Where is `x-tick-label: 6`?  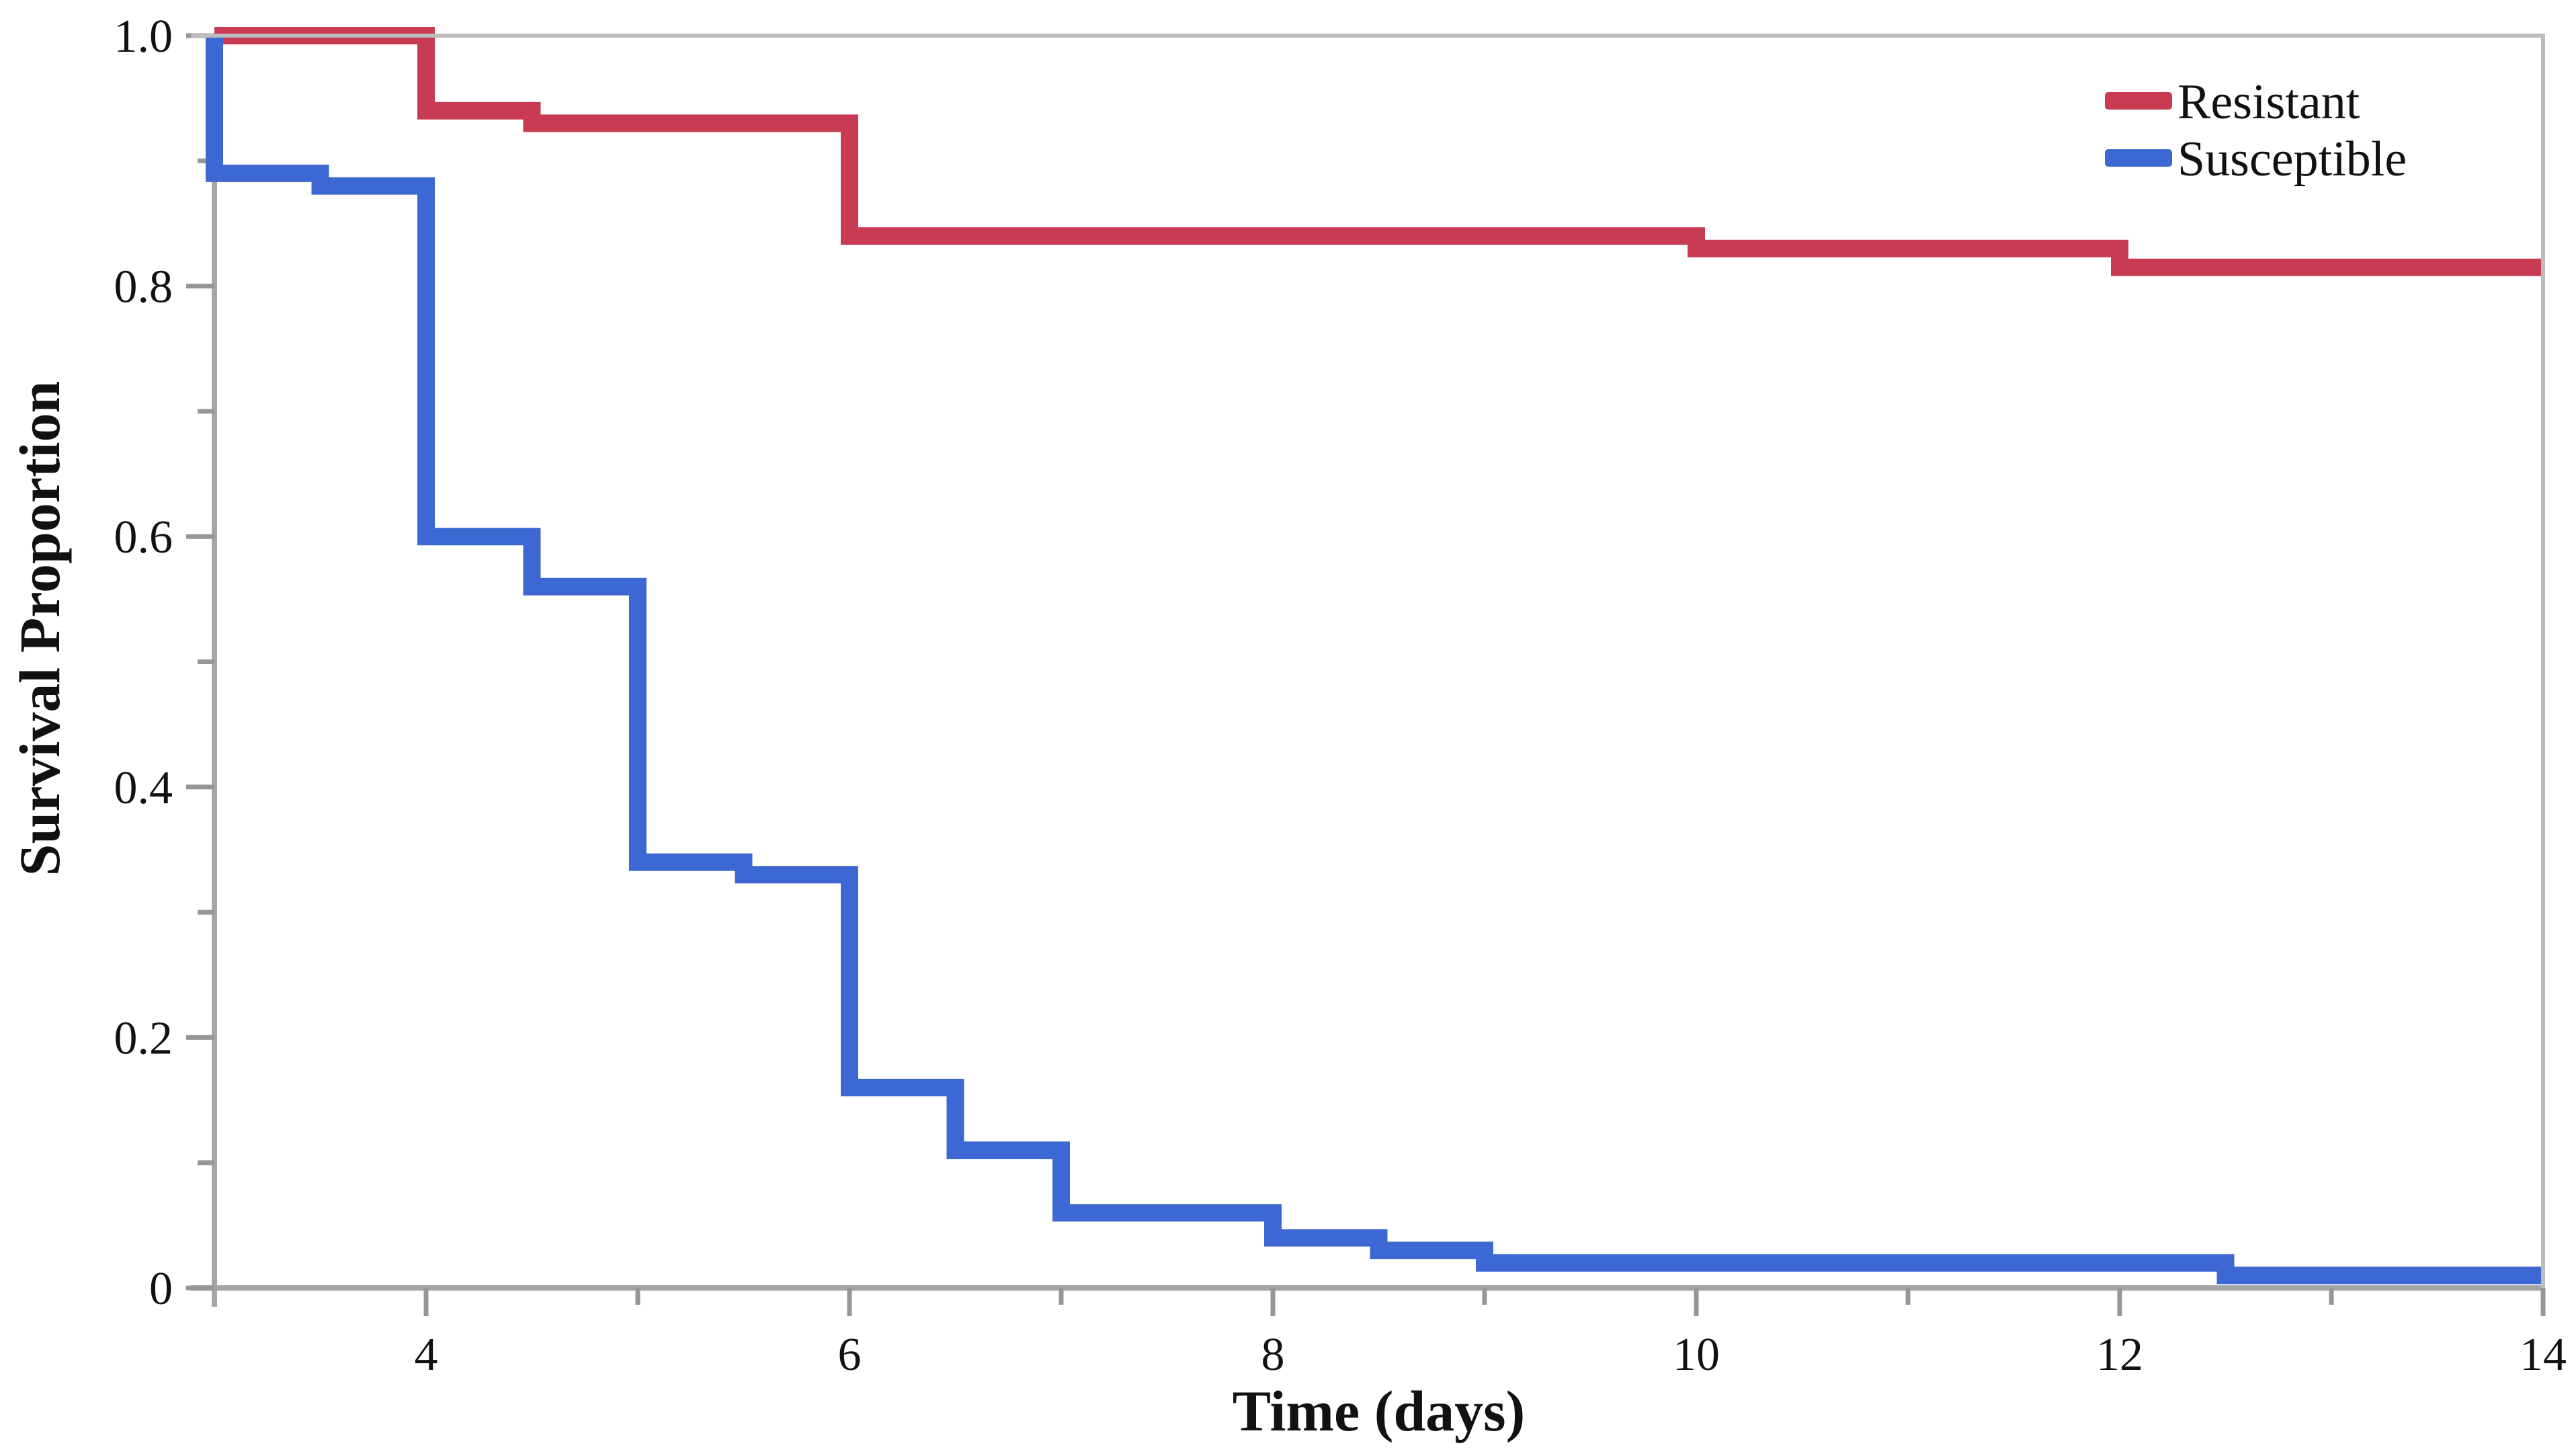
x-tick-label: 6 is located at coordinates (850, 1355).